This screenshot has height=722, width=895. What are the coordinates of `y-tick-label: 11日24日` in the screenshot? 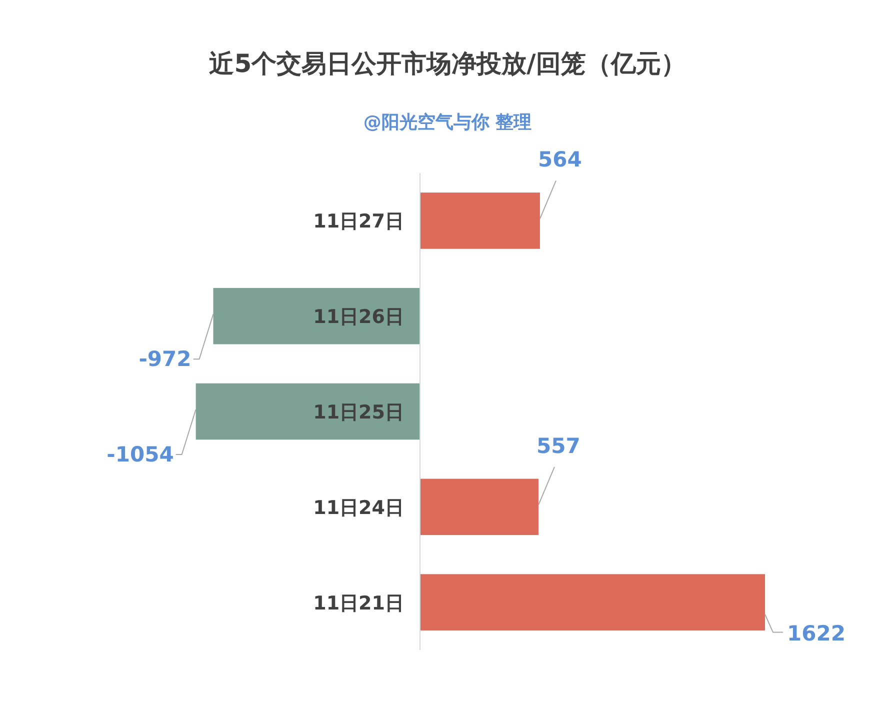 It's located at (358, 507).